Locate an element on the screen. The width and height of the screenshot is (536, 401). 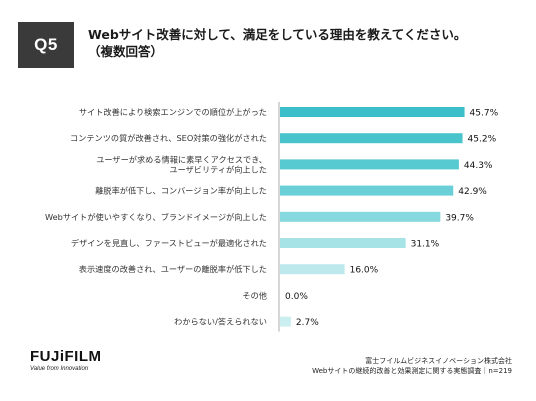
value-label: 16.0% is located at coordinates (364, 271).